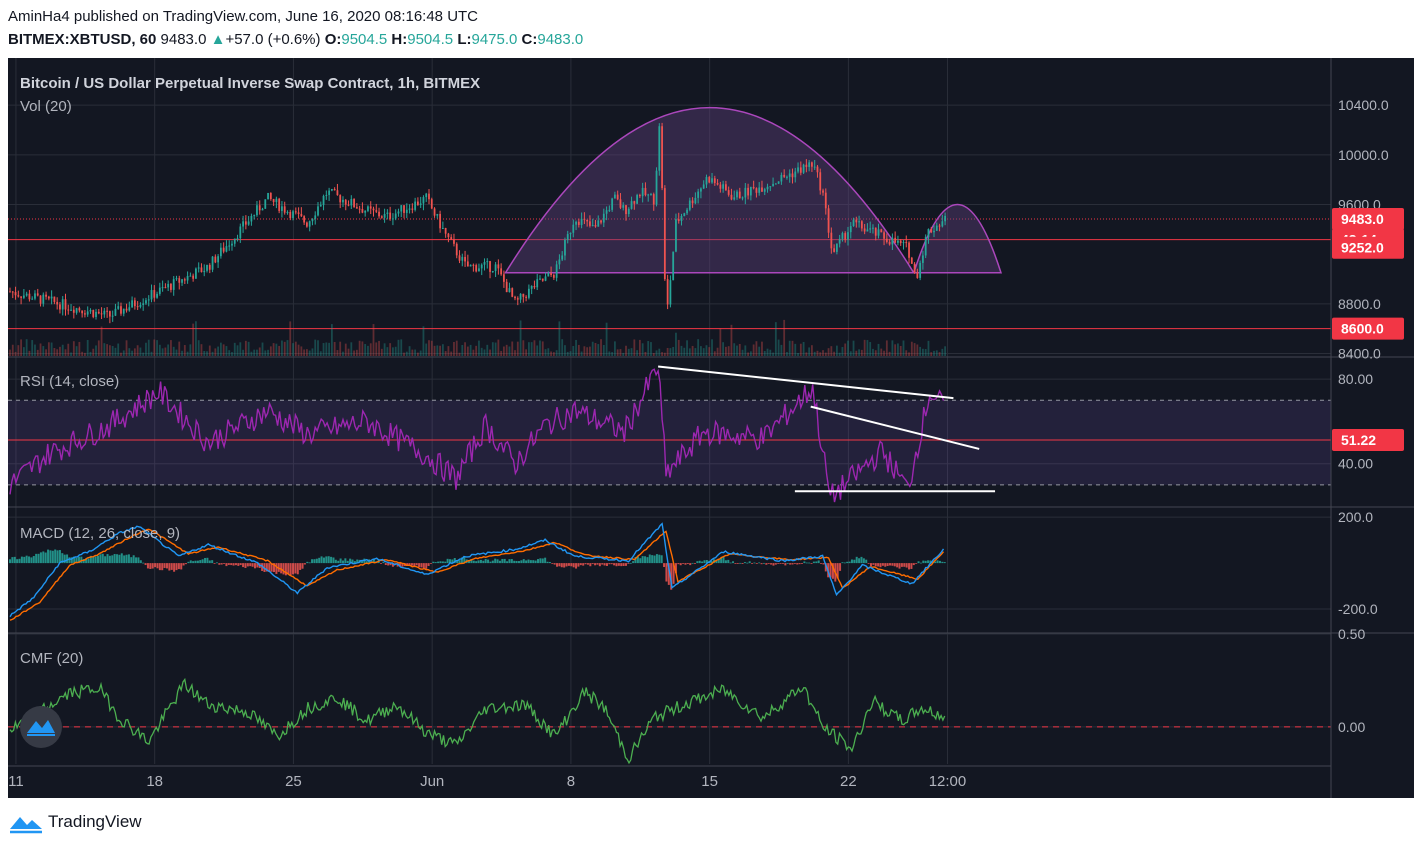 The height and width of the screenshot is (847, 1422). Describe the element at coordinates (669, 707) in the screenshot. I see `cmf-pane: CMF (20)` at that location.